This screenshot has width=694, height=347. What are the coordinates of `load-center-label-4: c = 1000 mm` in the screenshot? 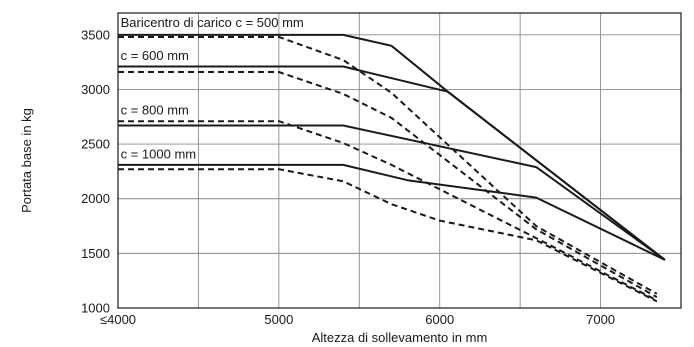 It's located at (159, 153).